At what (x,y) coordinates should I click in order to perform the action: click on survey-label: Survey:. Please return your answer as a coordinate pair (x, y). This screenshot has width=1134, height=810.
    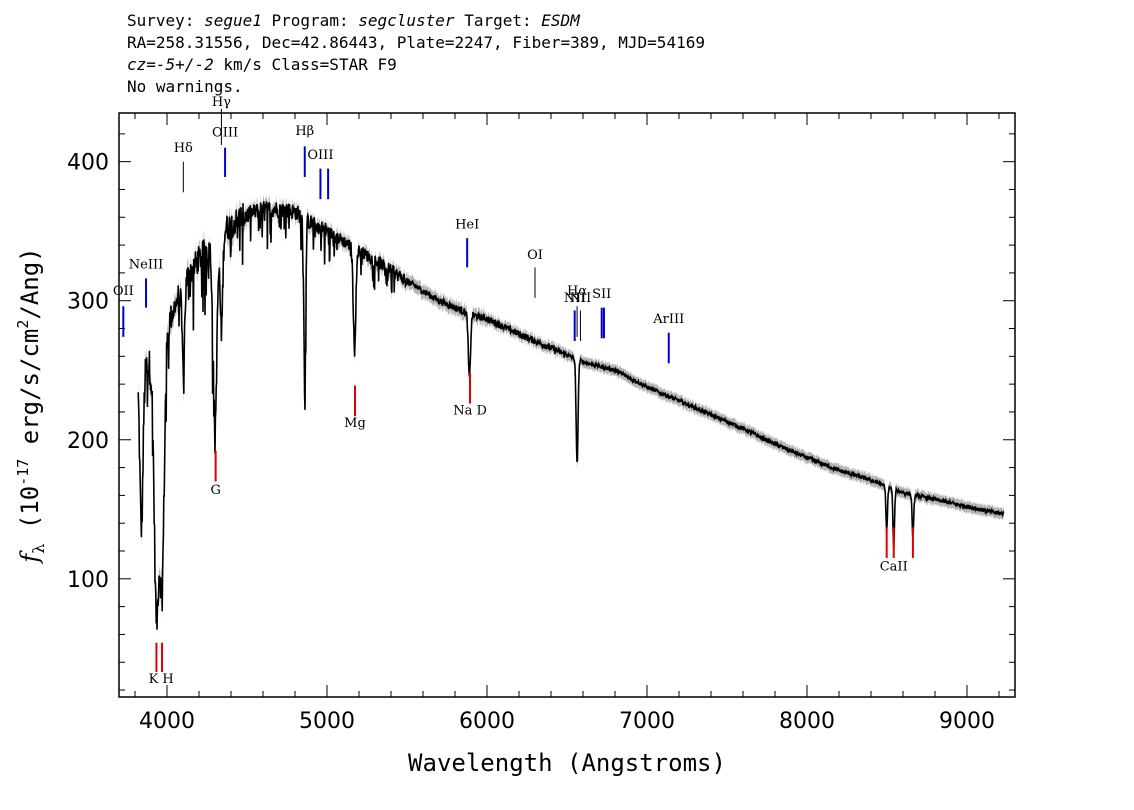
    Looking at the image, I should click on (161, 20).